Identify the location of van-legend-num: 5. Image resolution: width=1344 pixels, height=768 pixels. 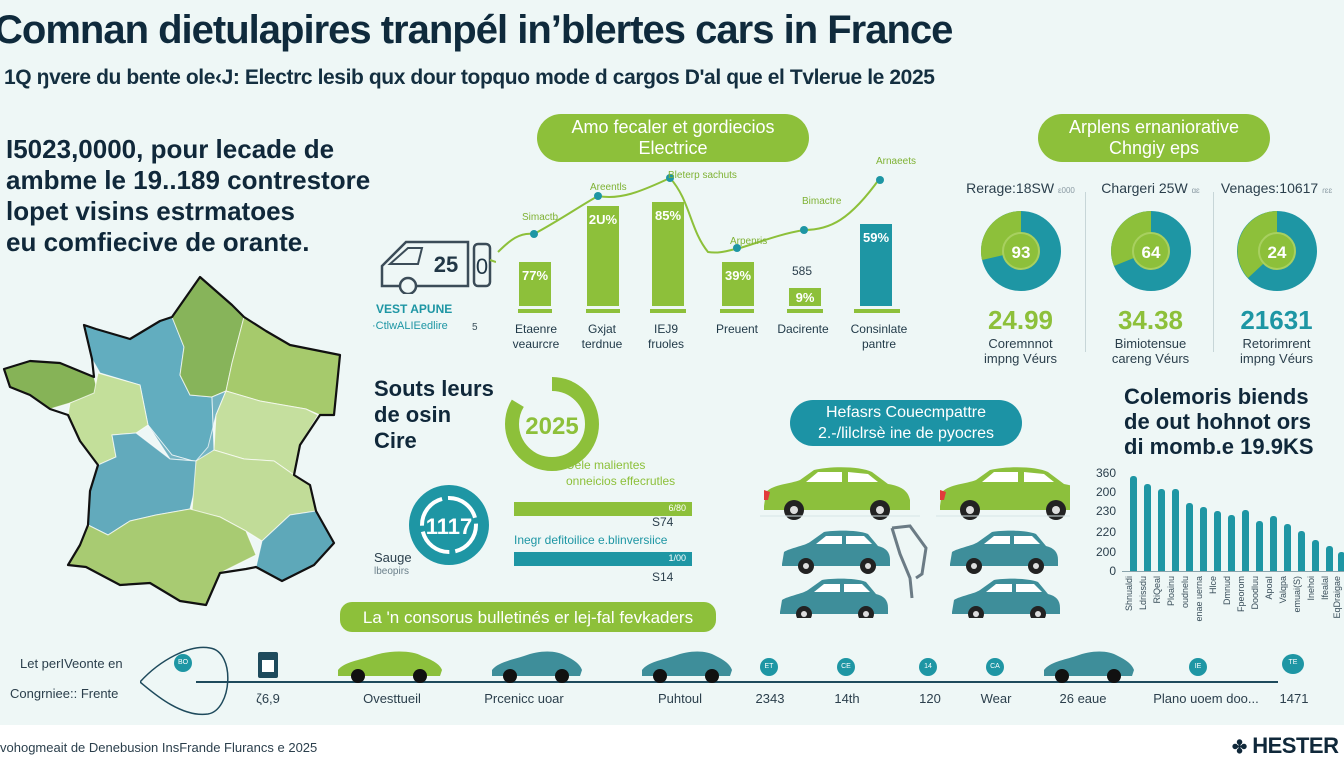
(475, 327).